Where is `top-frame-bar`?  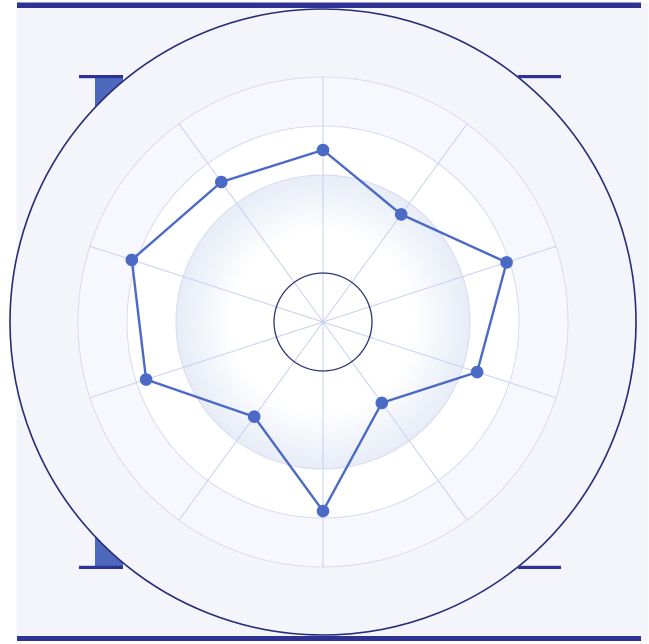 top-frame-bar is located at coordinates (329, 5).